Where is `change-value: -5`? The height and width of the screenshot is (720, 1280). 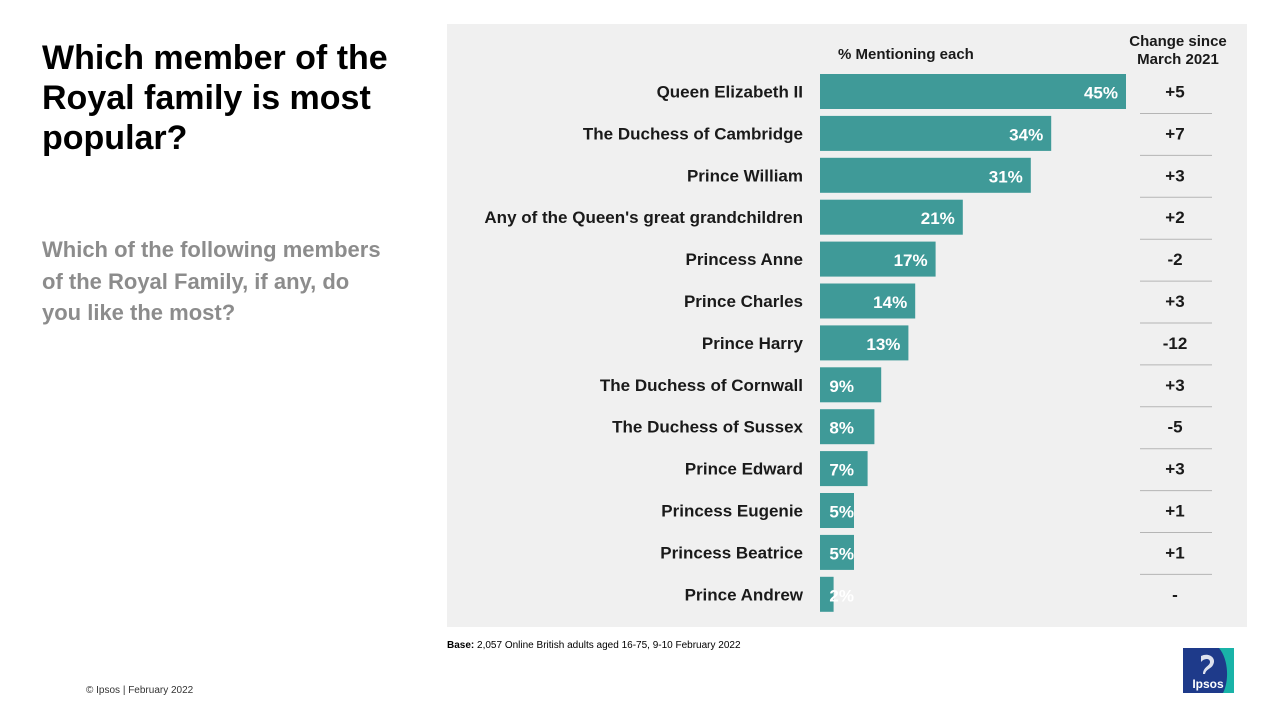 change-value: -5 is located at coordinates (1174, 427).